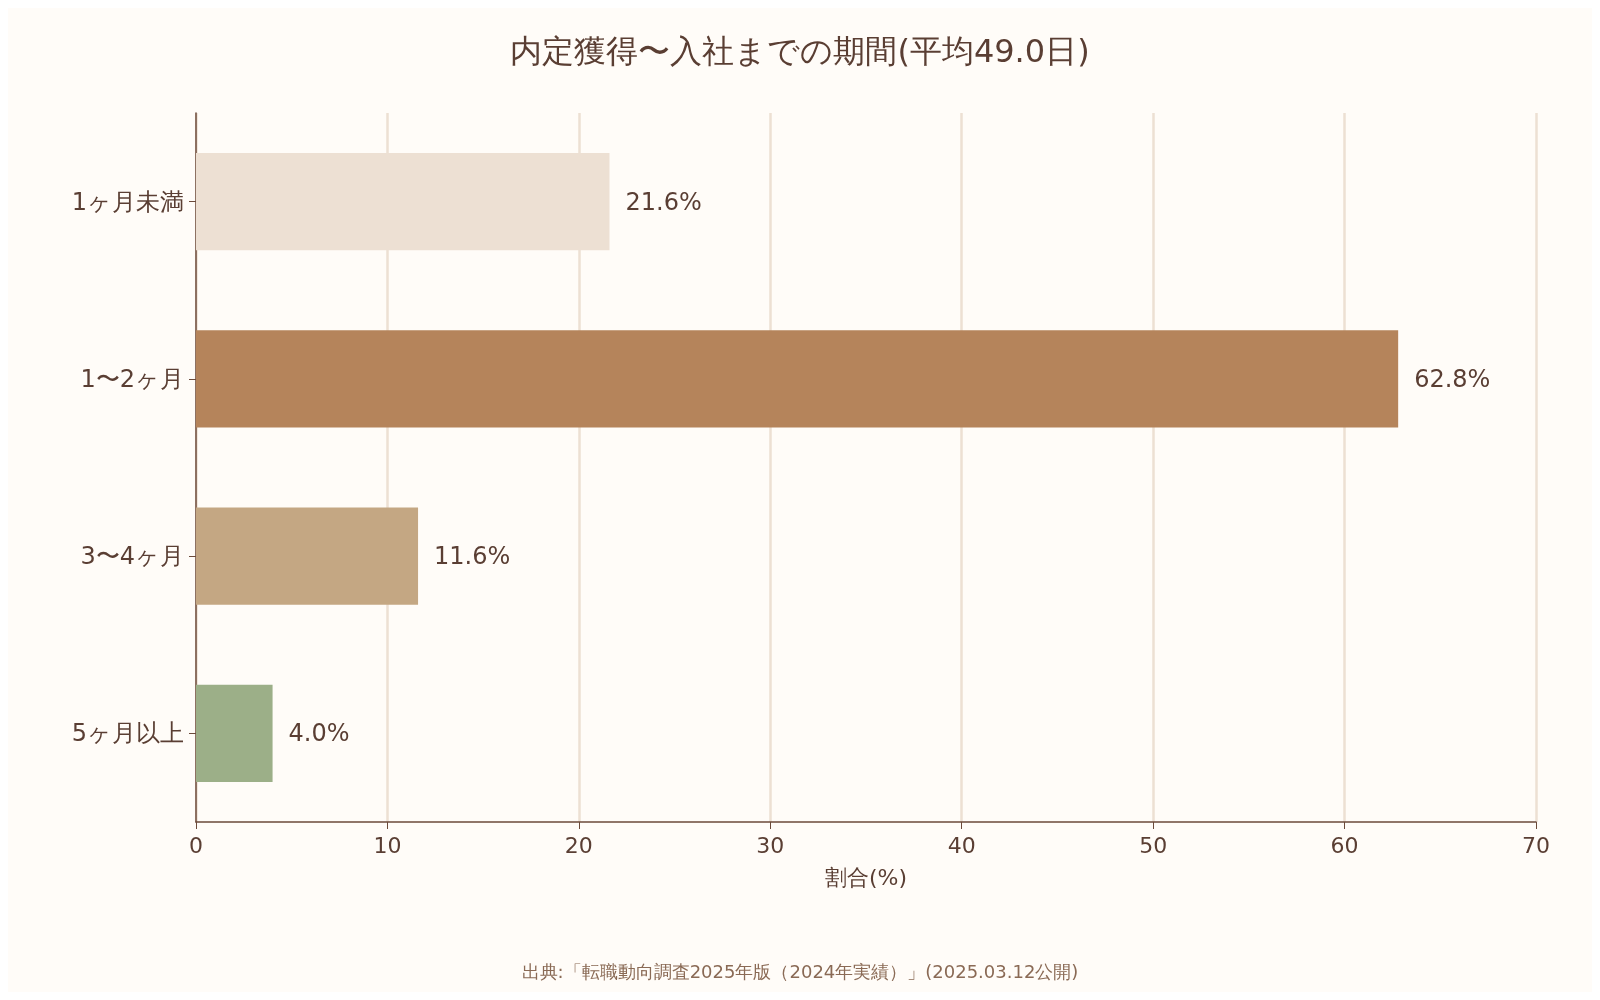  Describe the element at coordinates (578, 845) in the screenshot. I see `x-tick-label: 20` at that location.